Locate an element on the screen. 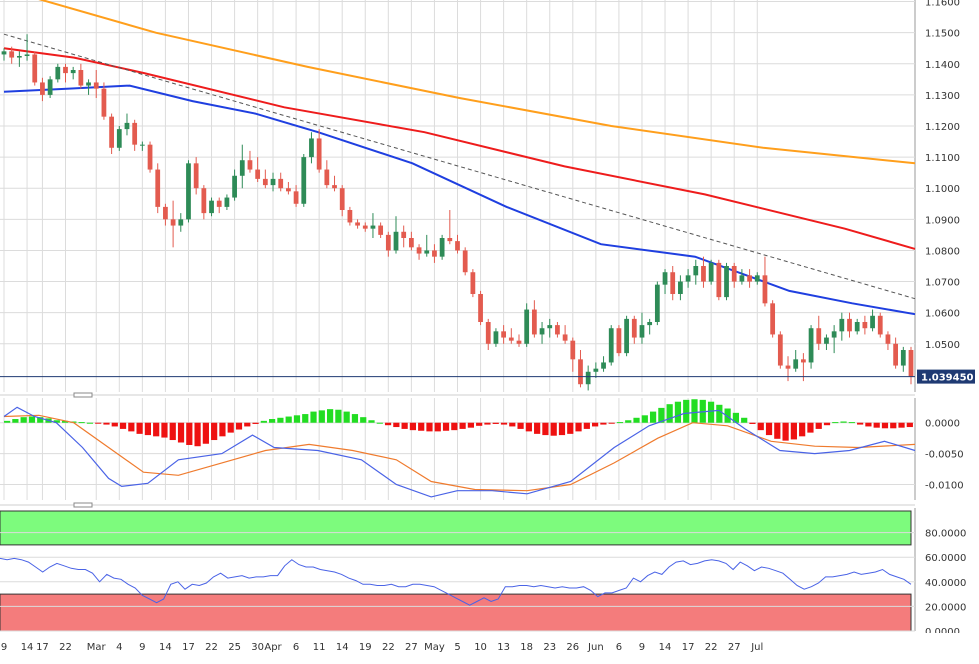 Image resolution: width=979 pixels, height=664 pixels. macd-line is located at coordinates (459, 452).